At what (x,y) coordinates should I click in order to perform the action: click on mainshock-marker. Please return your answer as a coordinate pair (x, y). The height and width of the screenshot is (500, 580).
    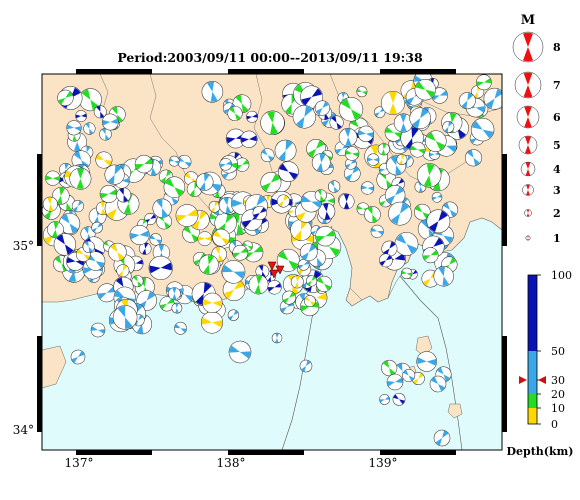
    Looking at the image, I should click on (276, 270).